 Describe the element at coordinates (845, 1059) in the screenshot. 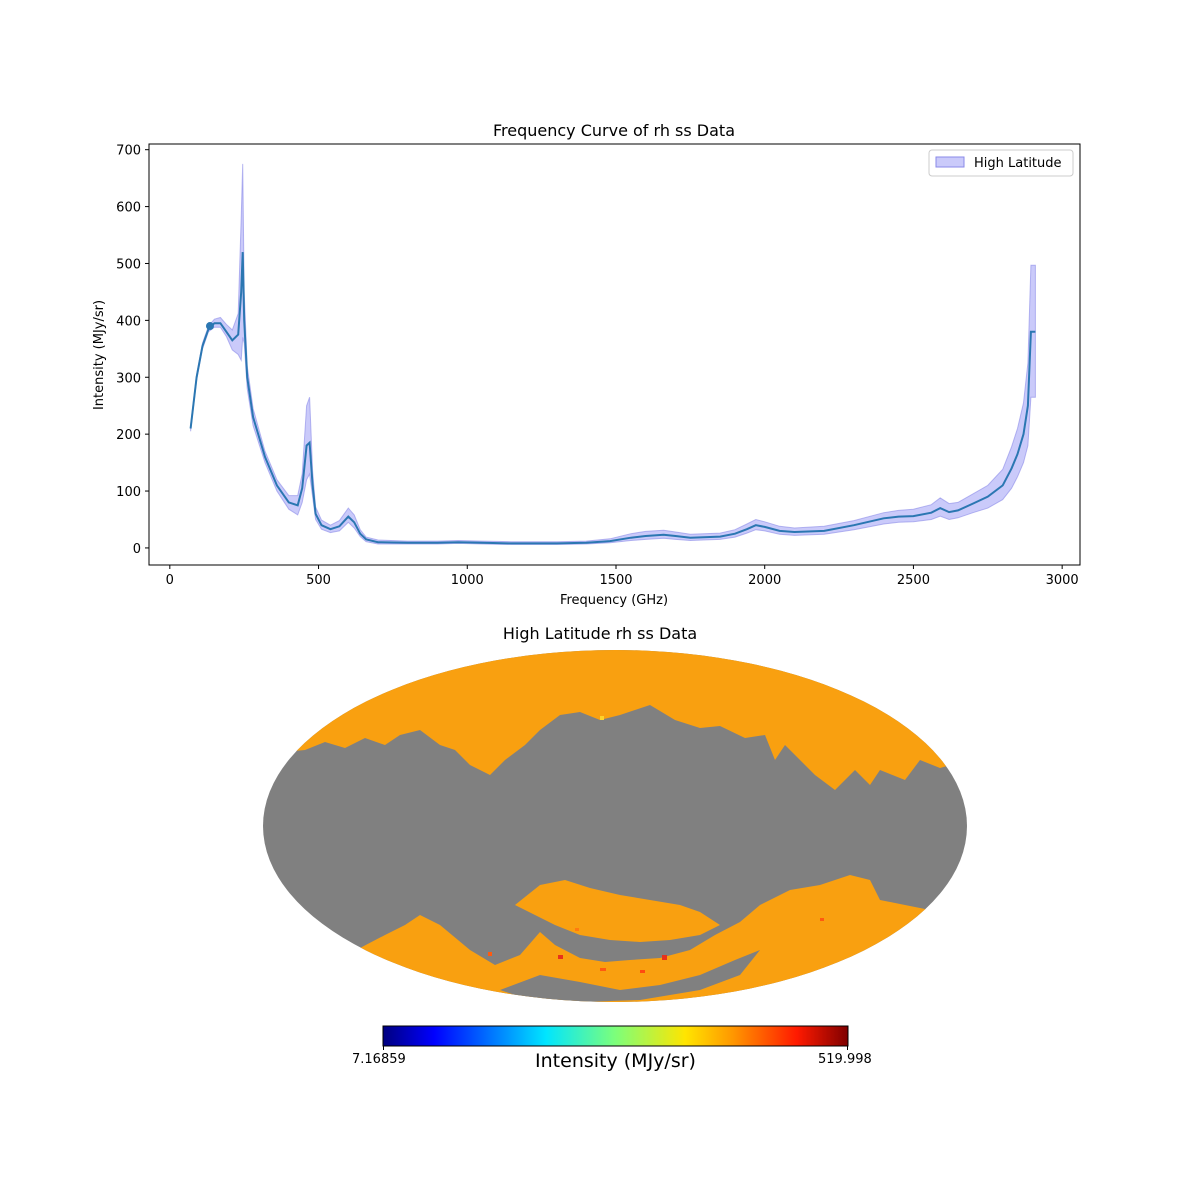

I see `colorbar-max-label: 519.998` at that location.